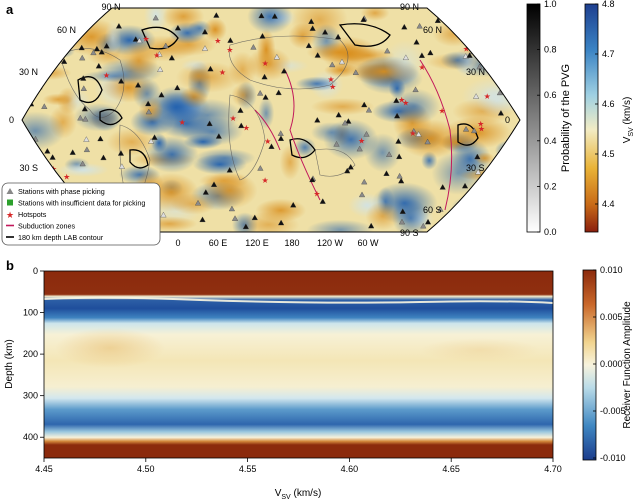  Describe the element at coordinates (44, 469) in the screenshot. I see `x-tick-label: 4.45` at that location.